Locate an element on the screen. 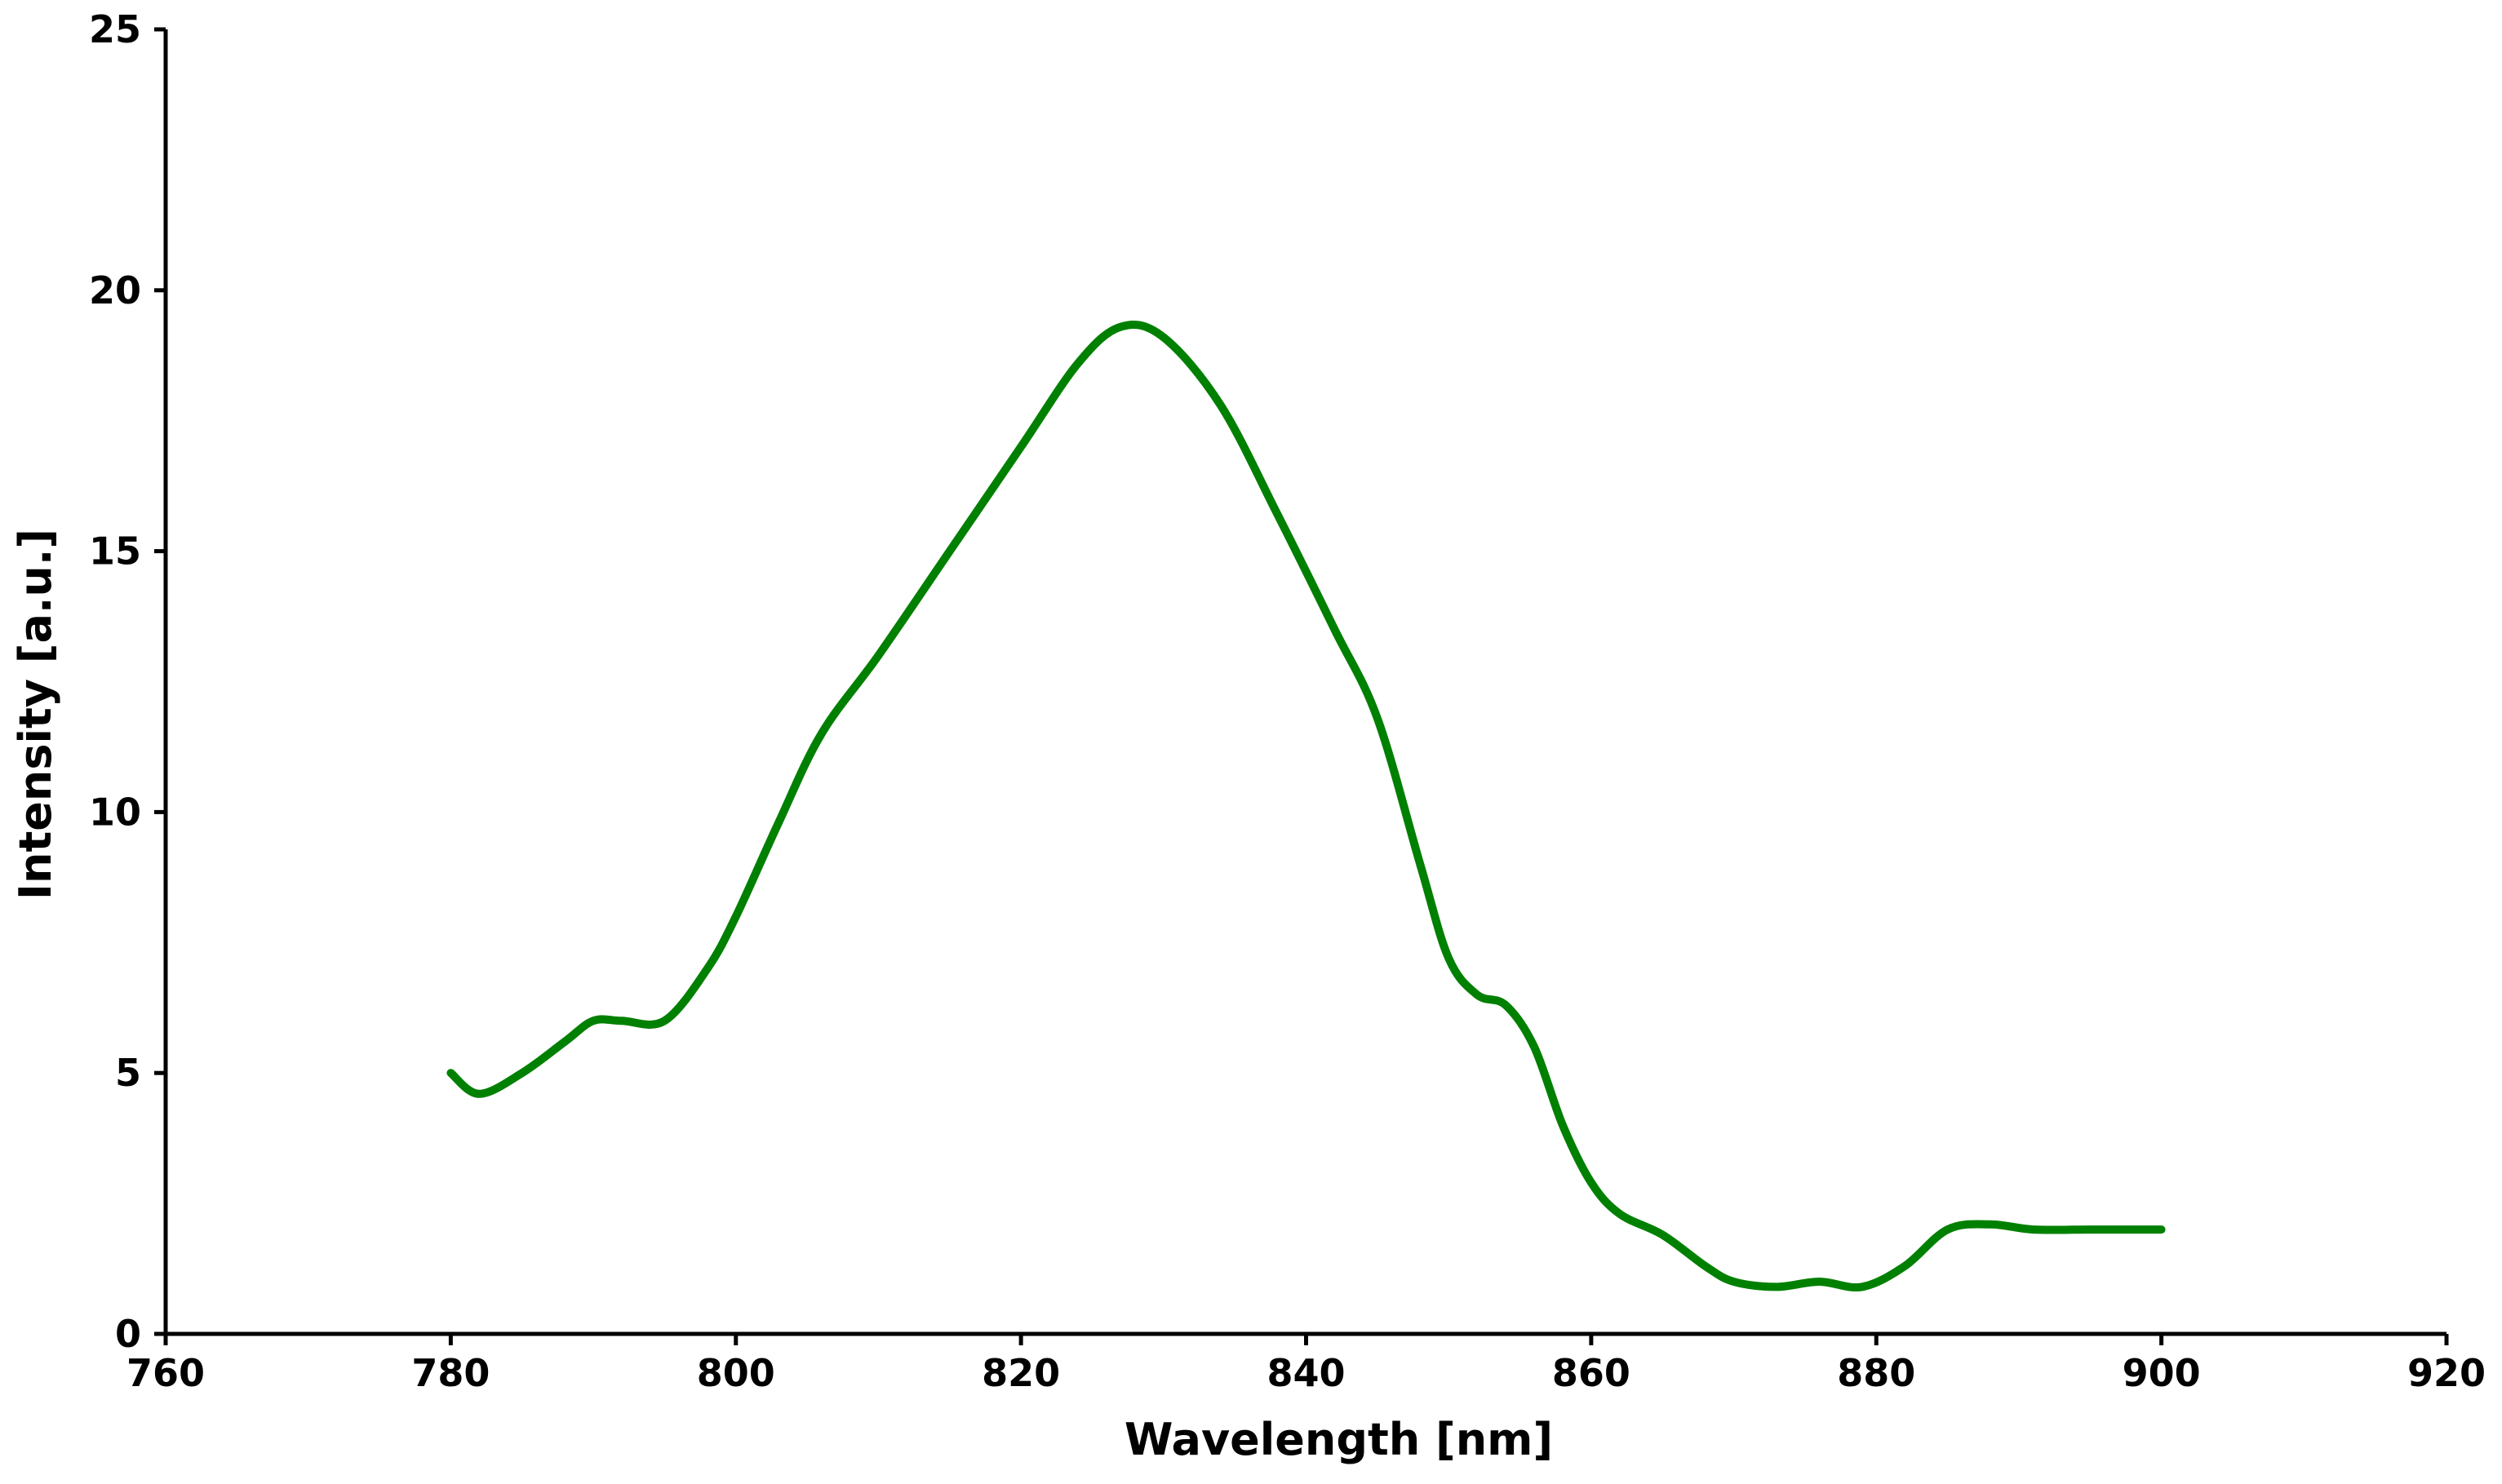 Image resolution: width=2502 pixels, height=1484 pixels. y-axis-label: Intensity [a.u.] is located at coordinates (35, 714).